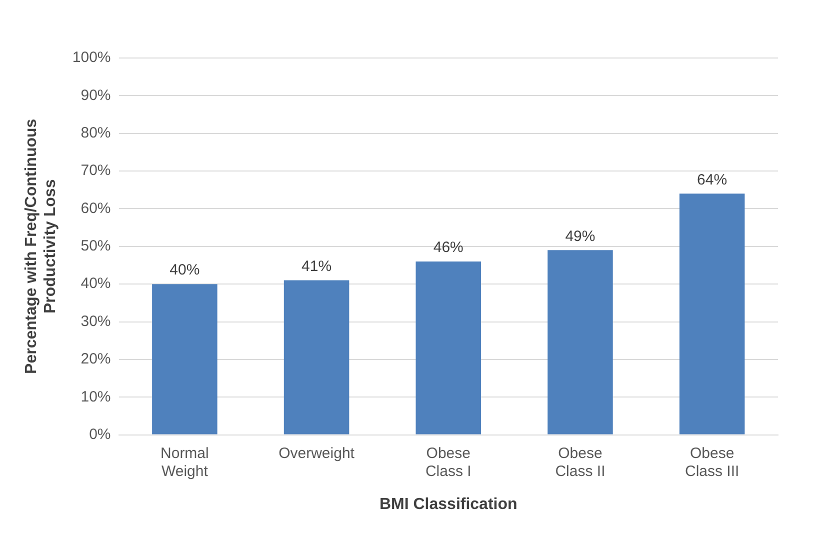 The image size is (817, 539). What do you see at coordinates (95, 208) in the screenshot?
I see `y-tick-label: 60%` at bounding box center [95, 208].